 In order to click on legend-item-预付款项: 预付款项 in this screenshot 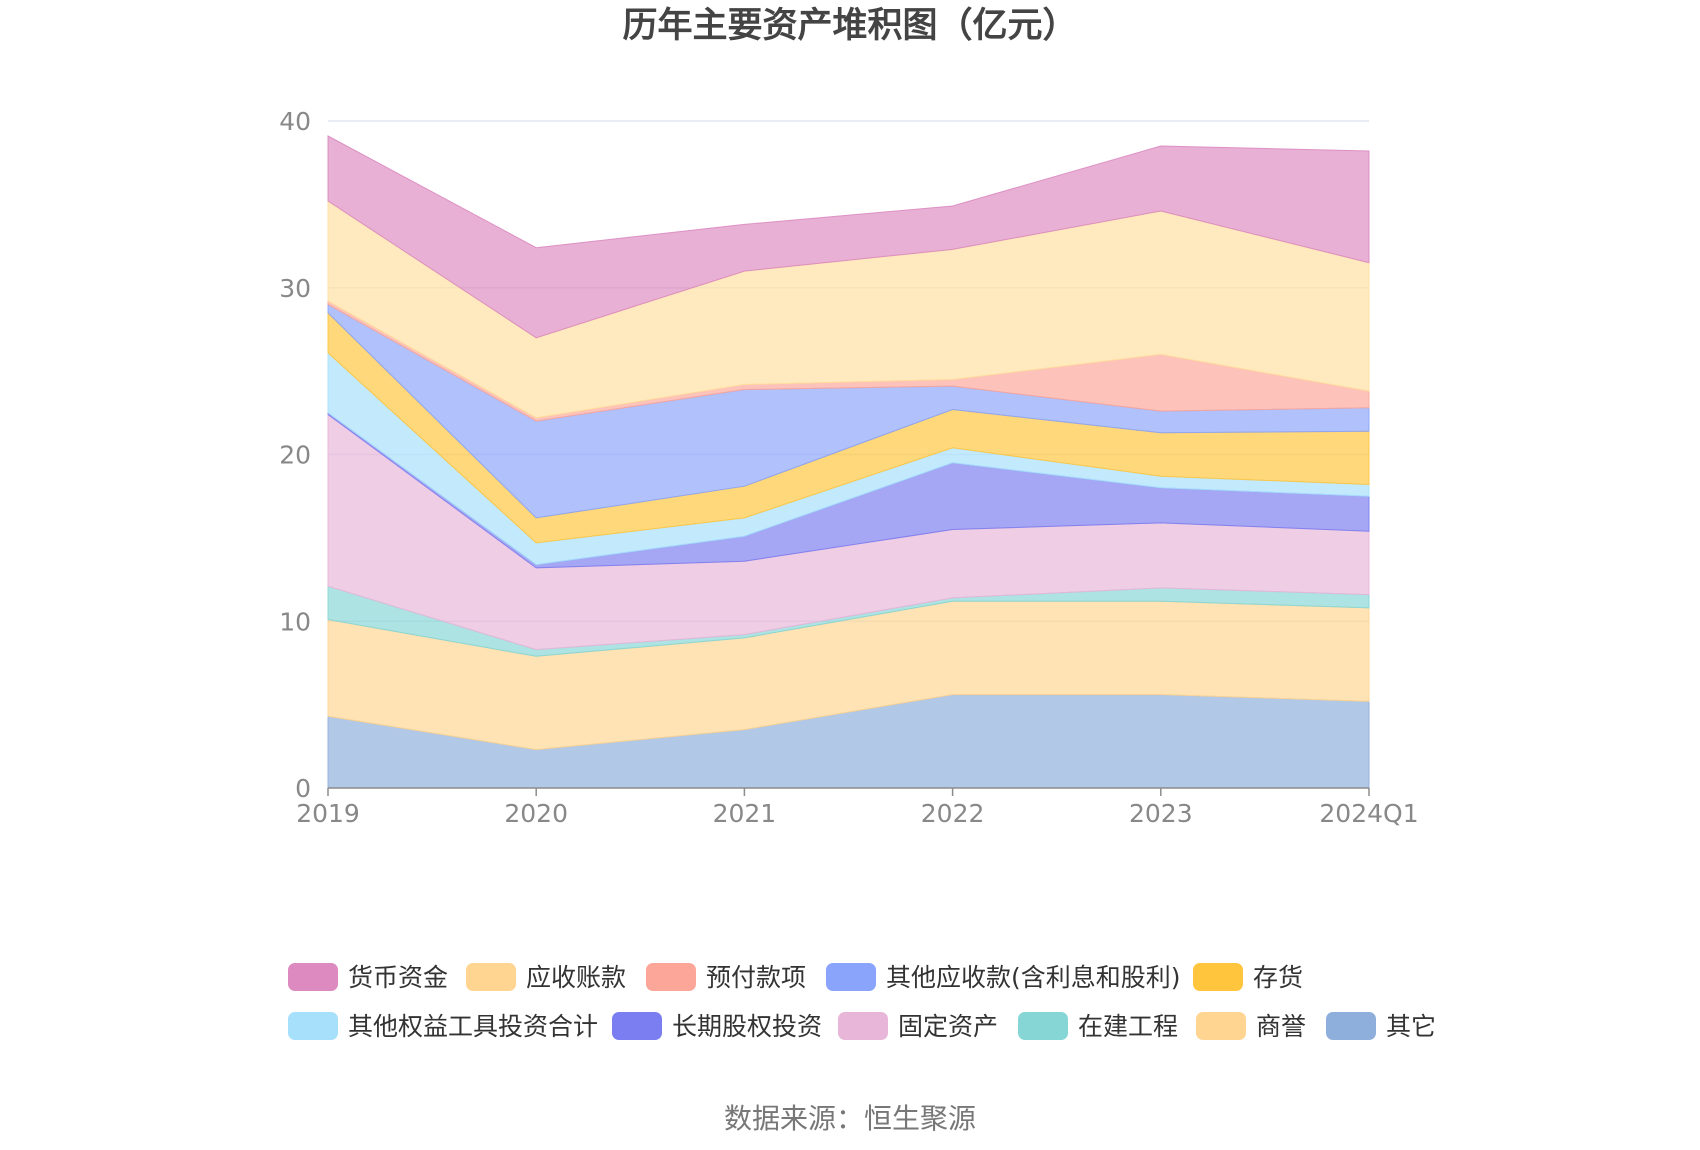, I will do `click(726, 977)`.